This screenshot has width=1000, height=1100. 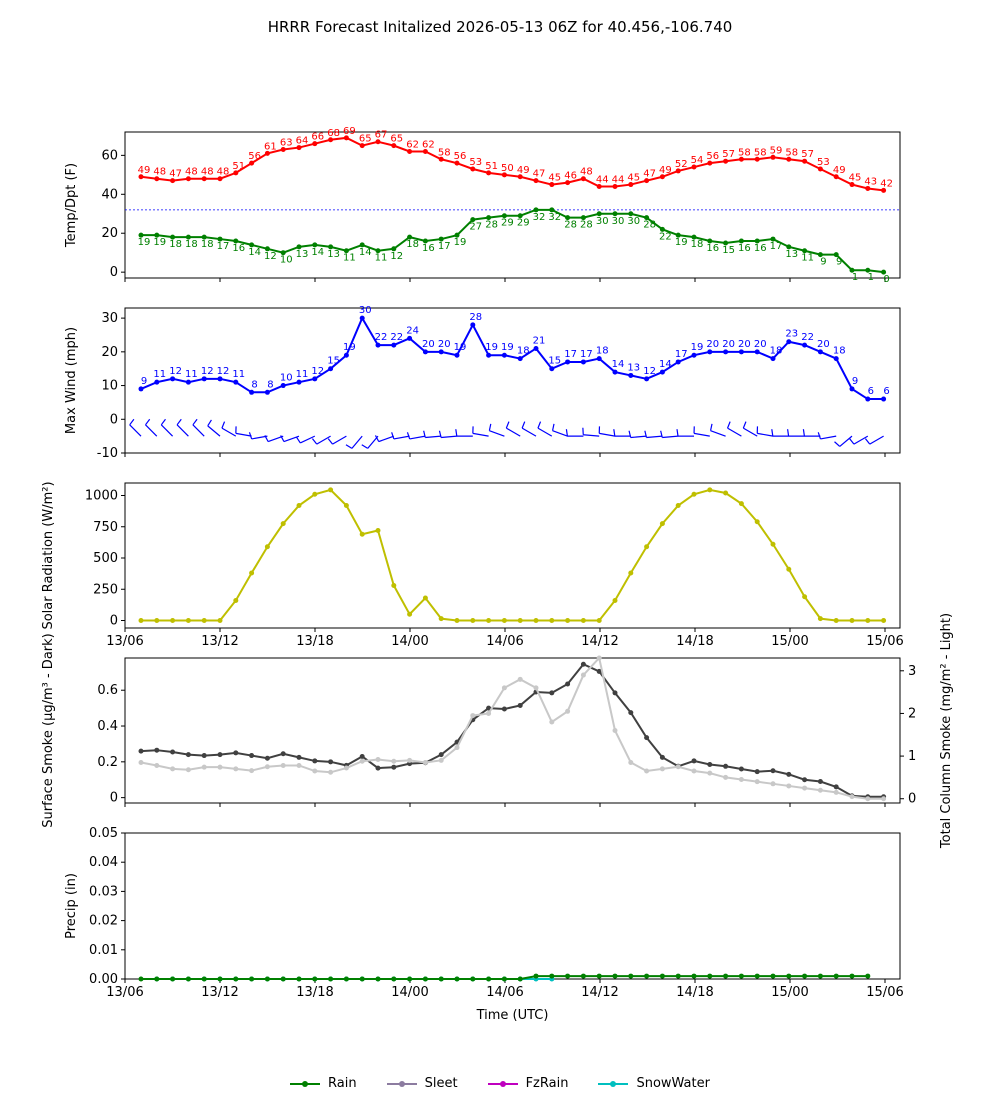 I want to click on dewpoint-data-label: 32, so click(x=539, y=217).